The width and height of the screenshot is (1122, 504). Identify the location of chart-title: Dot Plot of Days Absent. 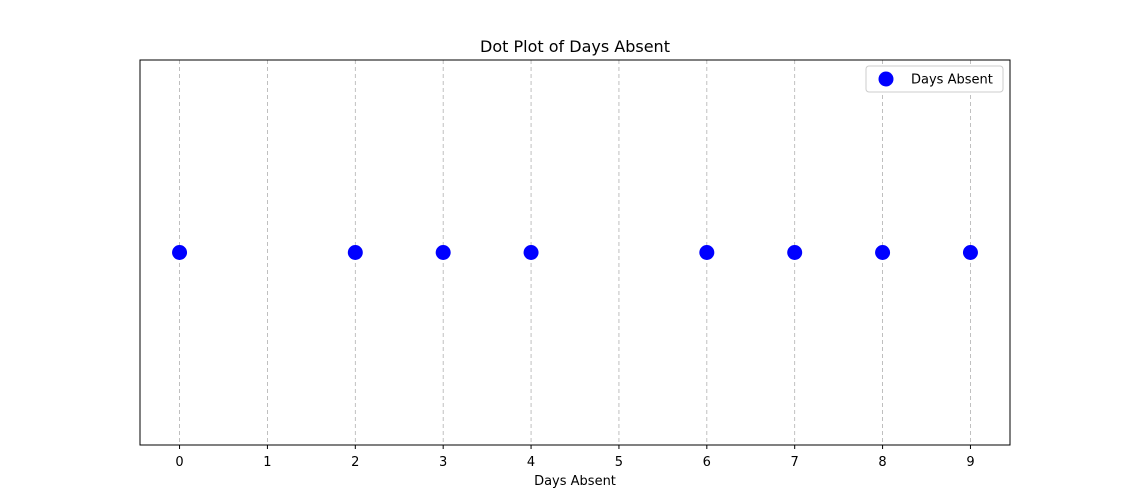
(575, 46).